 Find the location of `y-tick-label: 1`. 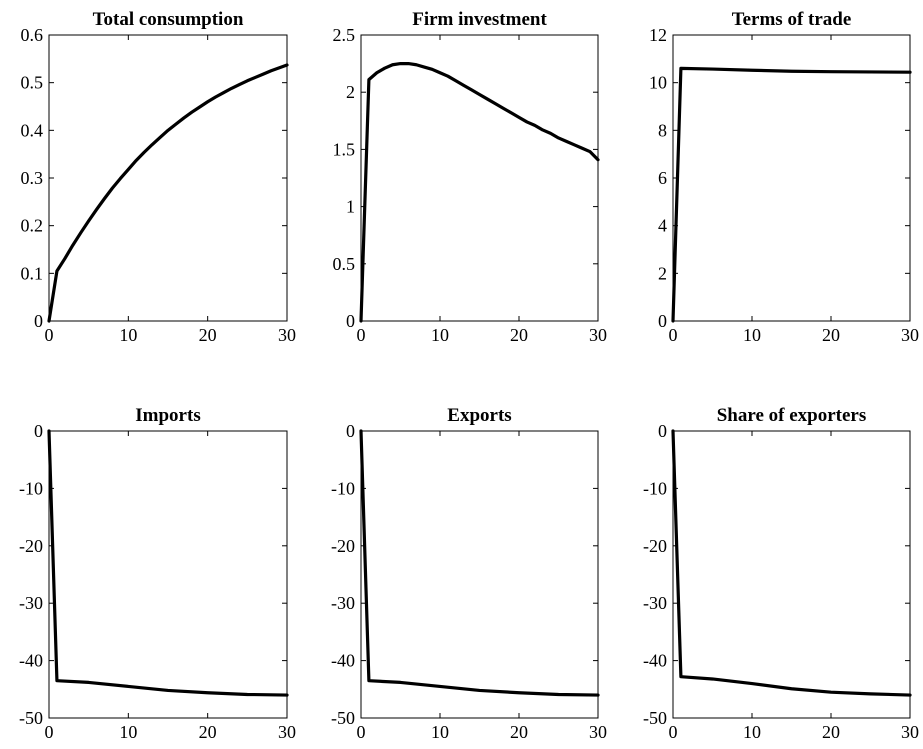

y-tick-label: 1 is located at coordinates (350, 207).